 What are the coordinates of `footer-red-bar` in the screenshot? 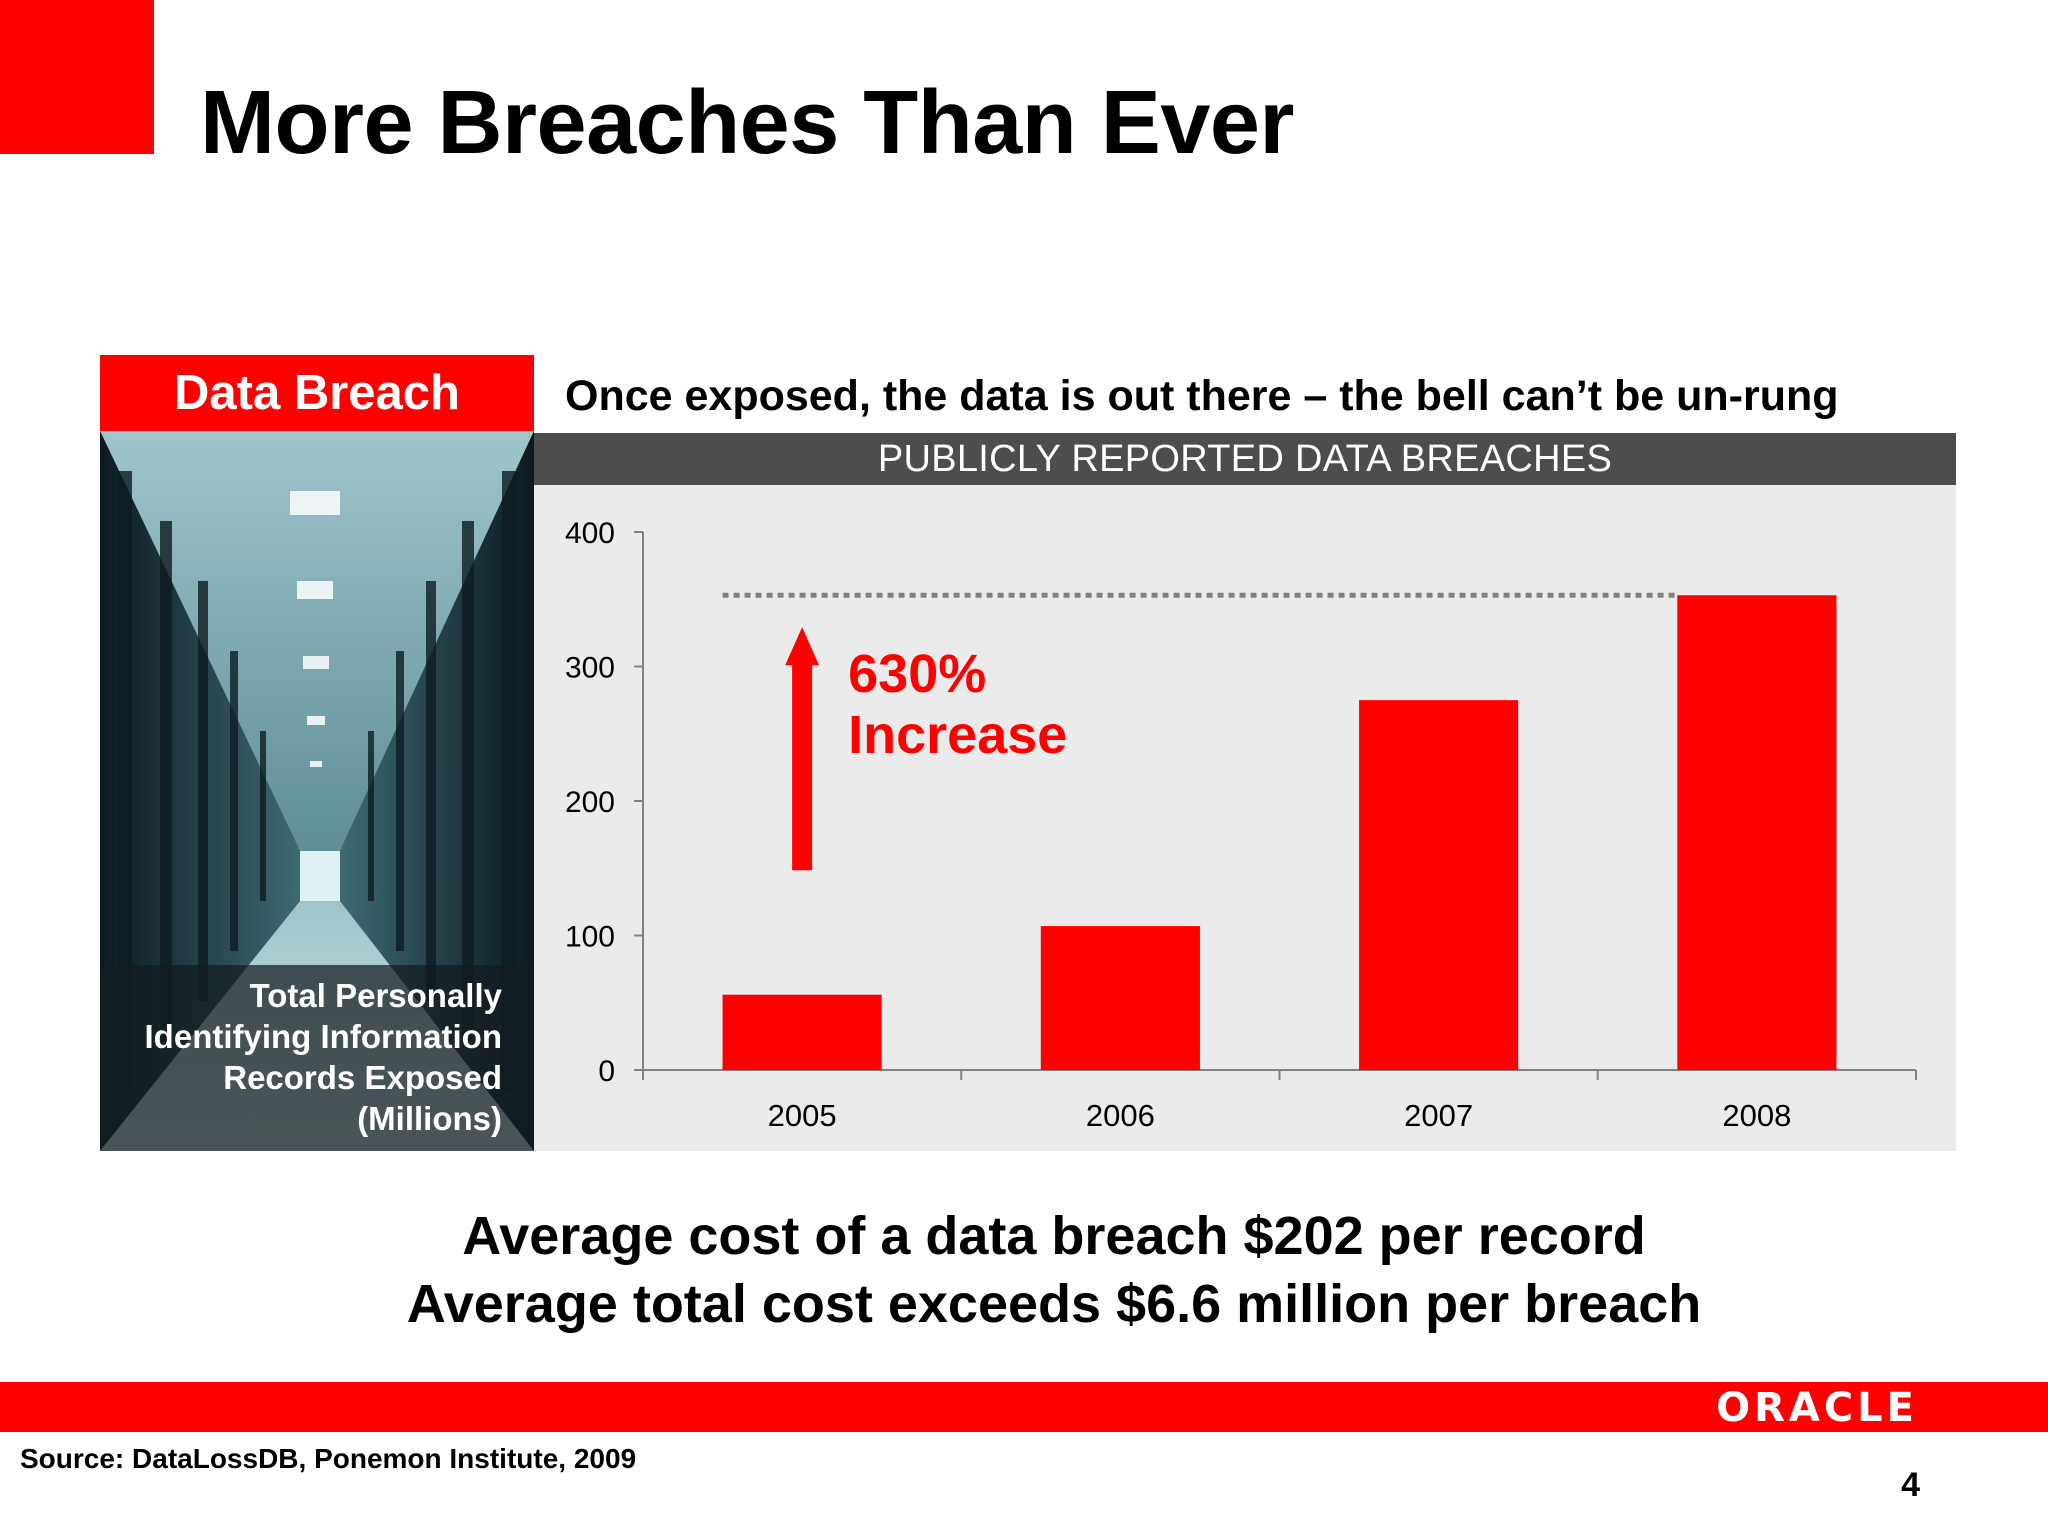 It's located at (1024, 1407).